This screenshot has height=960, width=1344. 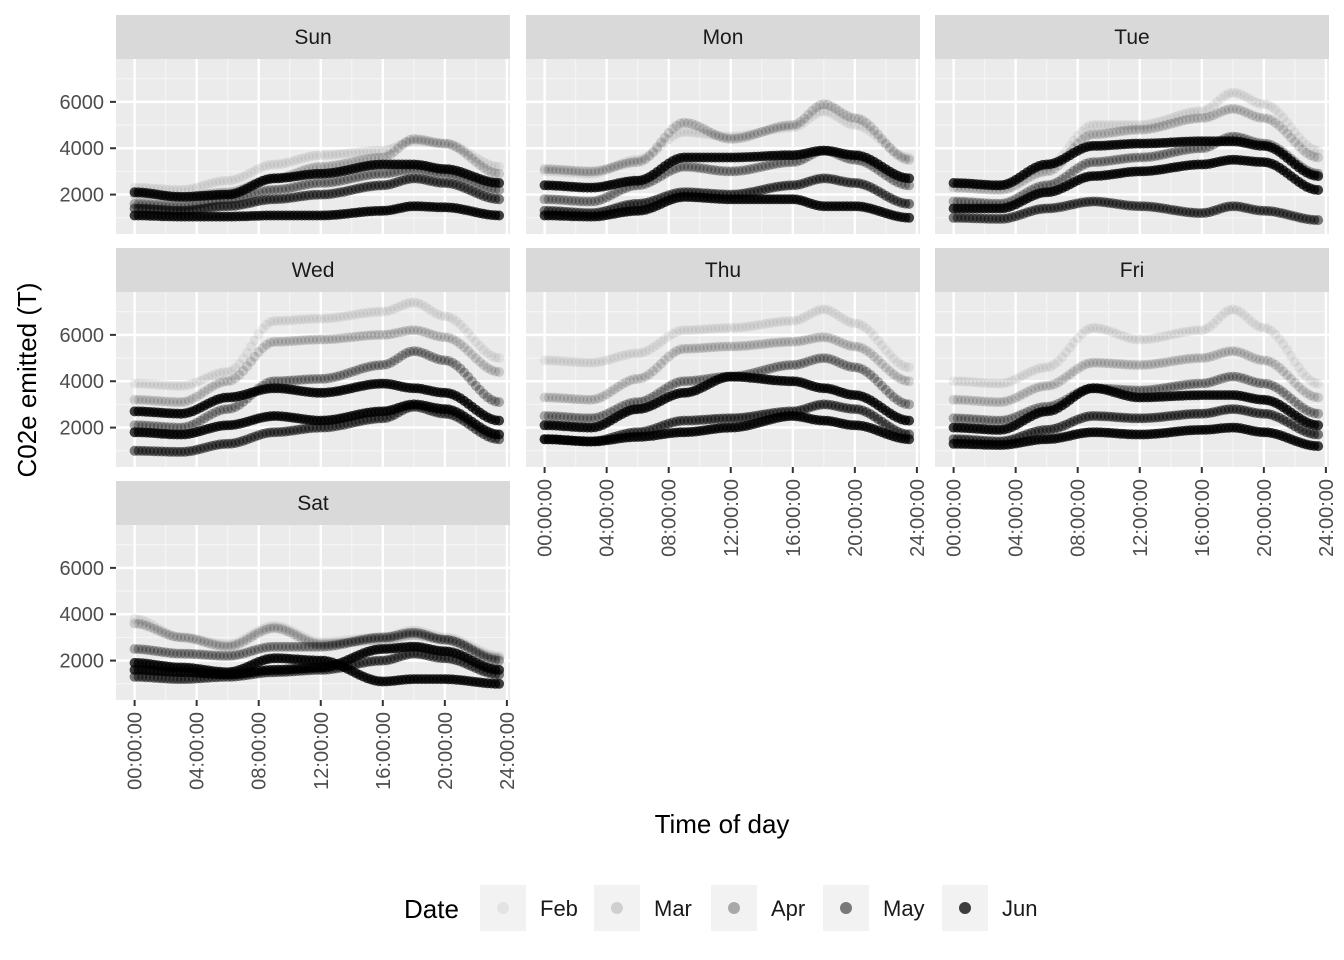 I want to click on legend-key, so click(x=617, y=908).